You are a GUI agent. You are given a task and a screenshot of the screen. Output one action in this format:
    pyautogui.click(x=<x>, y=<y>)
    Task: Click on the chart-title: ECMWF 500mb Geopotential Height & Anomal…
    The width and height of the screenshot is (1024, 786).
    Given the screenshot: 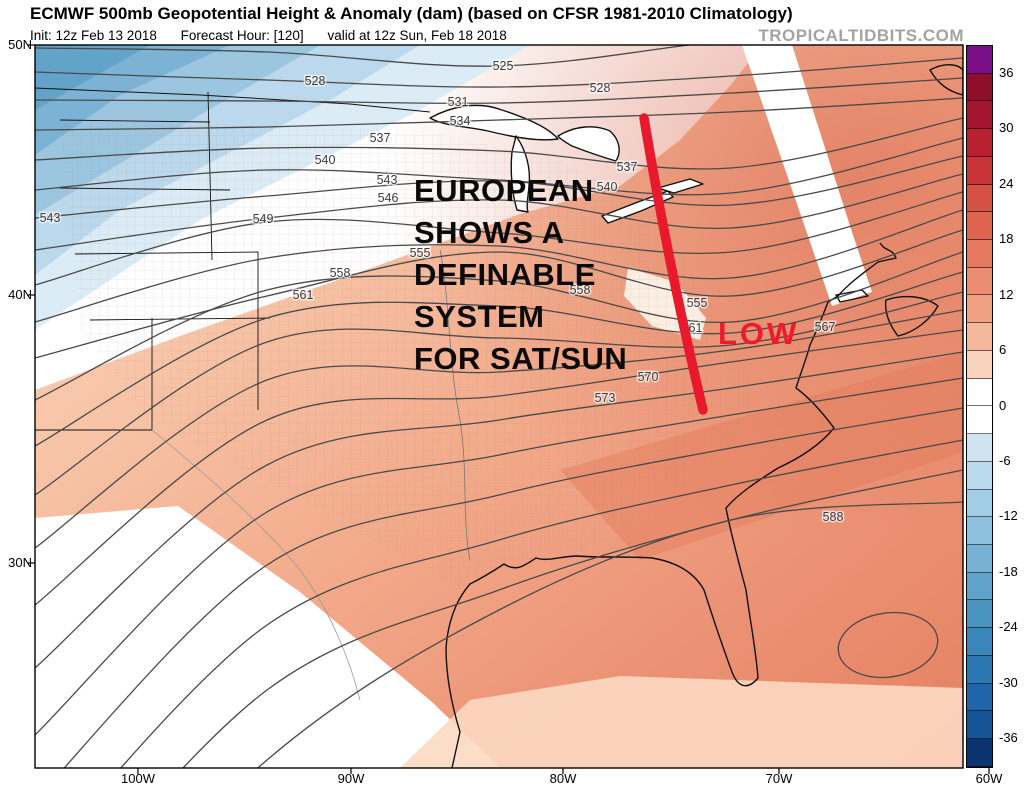 What is the action you would take?
    pyautogui.click(x=411, y=13)
    